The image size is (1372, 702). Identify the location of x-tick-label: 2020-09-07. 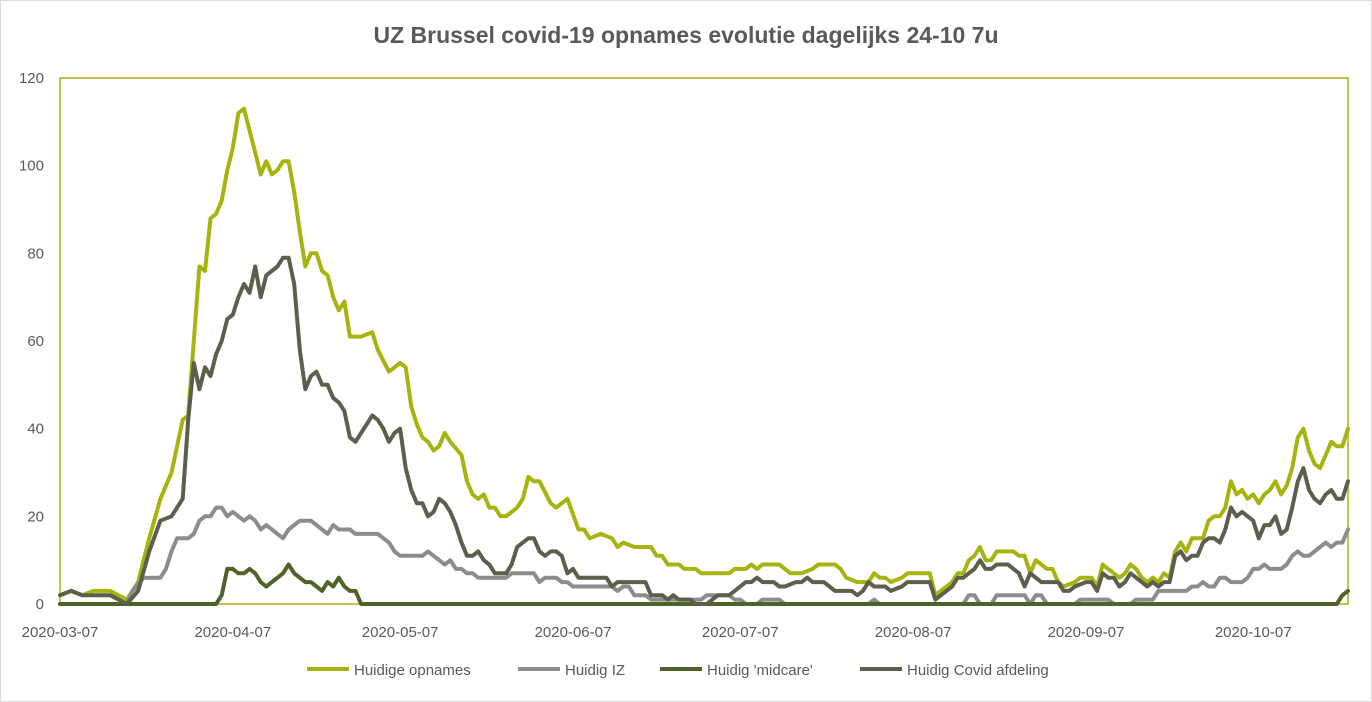
(1086, 632).